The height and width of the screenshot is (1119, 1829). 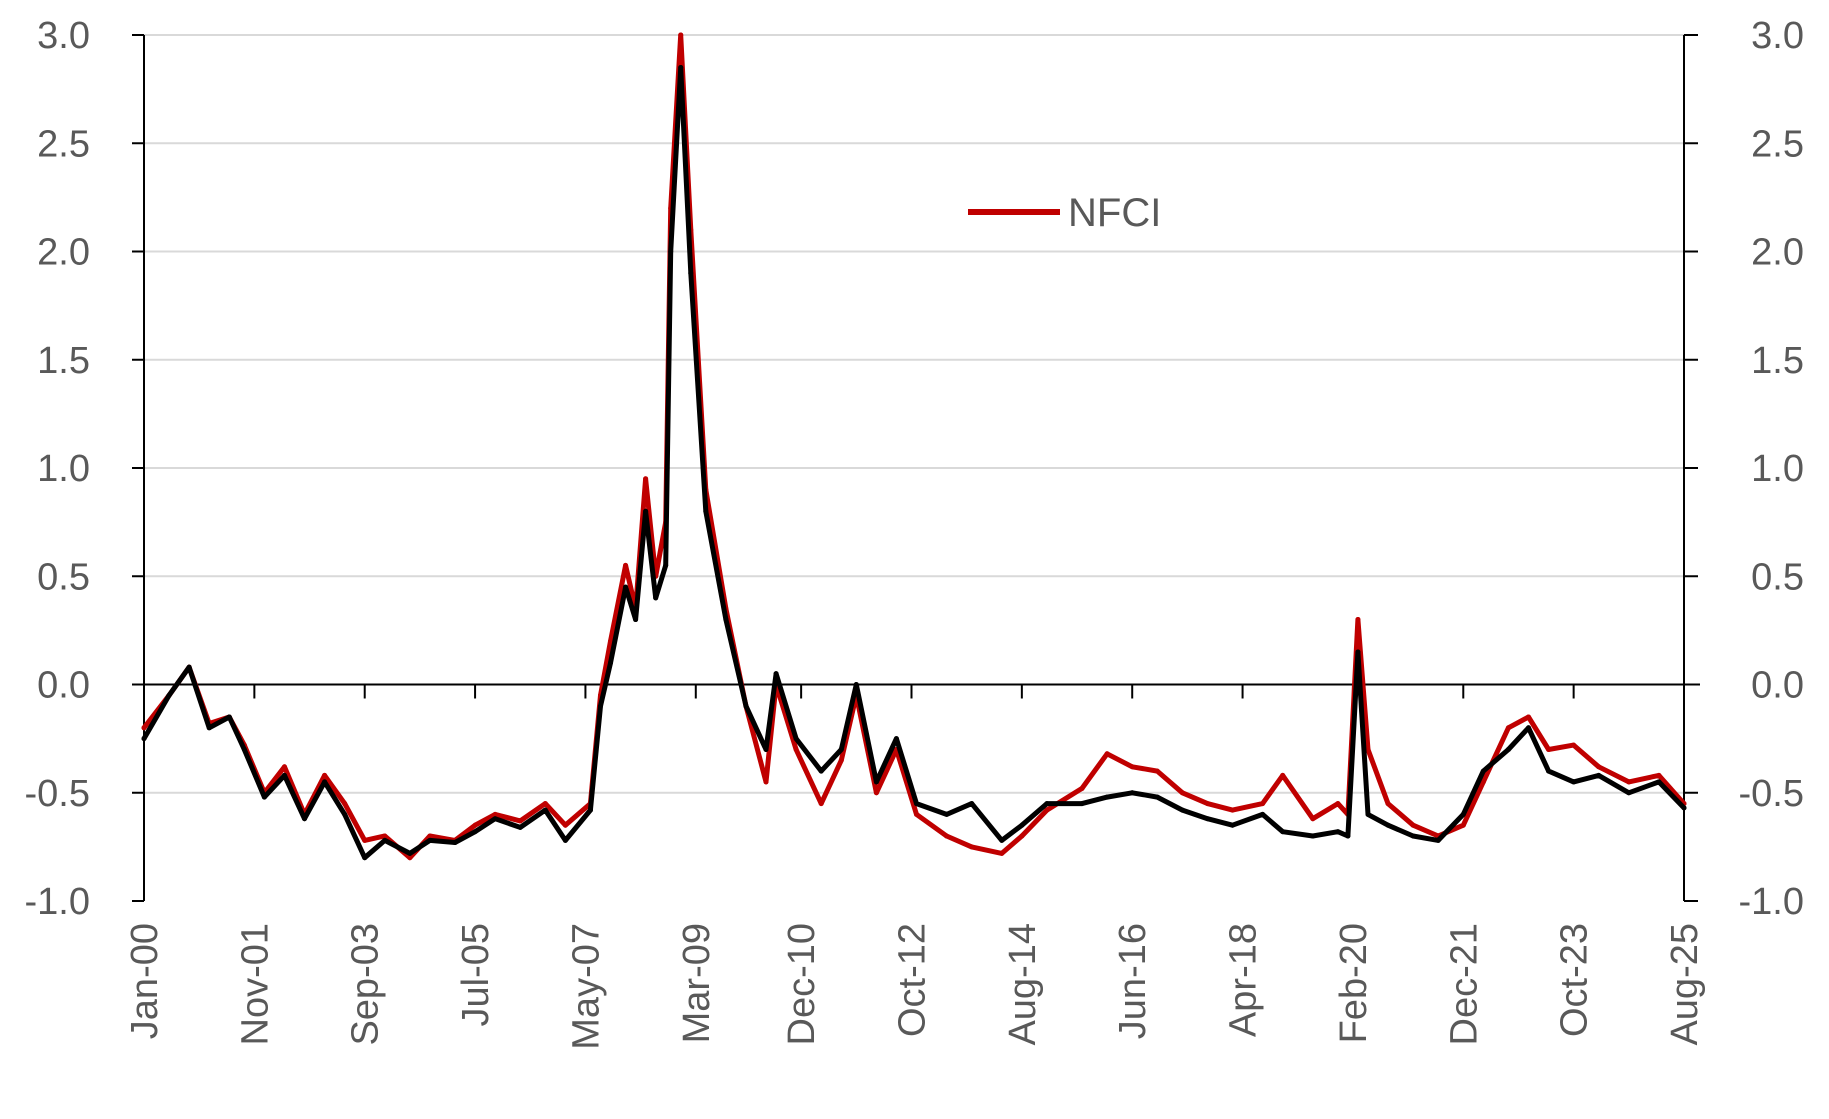 What do you see at coordinates (1771, 902) in the screenshot?
I see `y-tick-label-right: -1.0` at bounding box center [1771, 902].